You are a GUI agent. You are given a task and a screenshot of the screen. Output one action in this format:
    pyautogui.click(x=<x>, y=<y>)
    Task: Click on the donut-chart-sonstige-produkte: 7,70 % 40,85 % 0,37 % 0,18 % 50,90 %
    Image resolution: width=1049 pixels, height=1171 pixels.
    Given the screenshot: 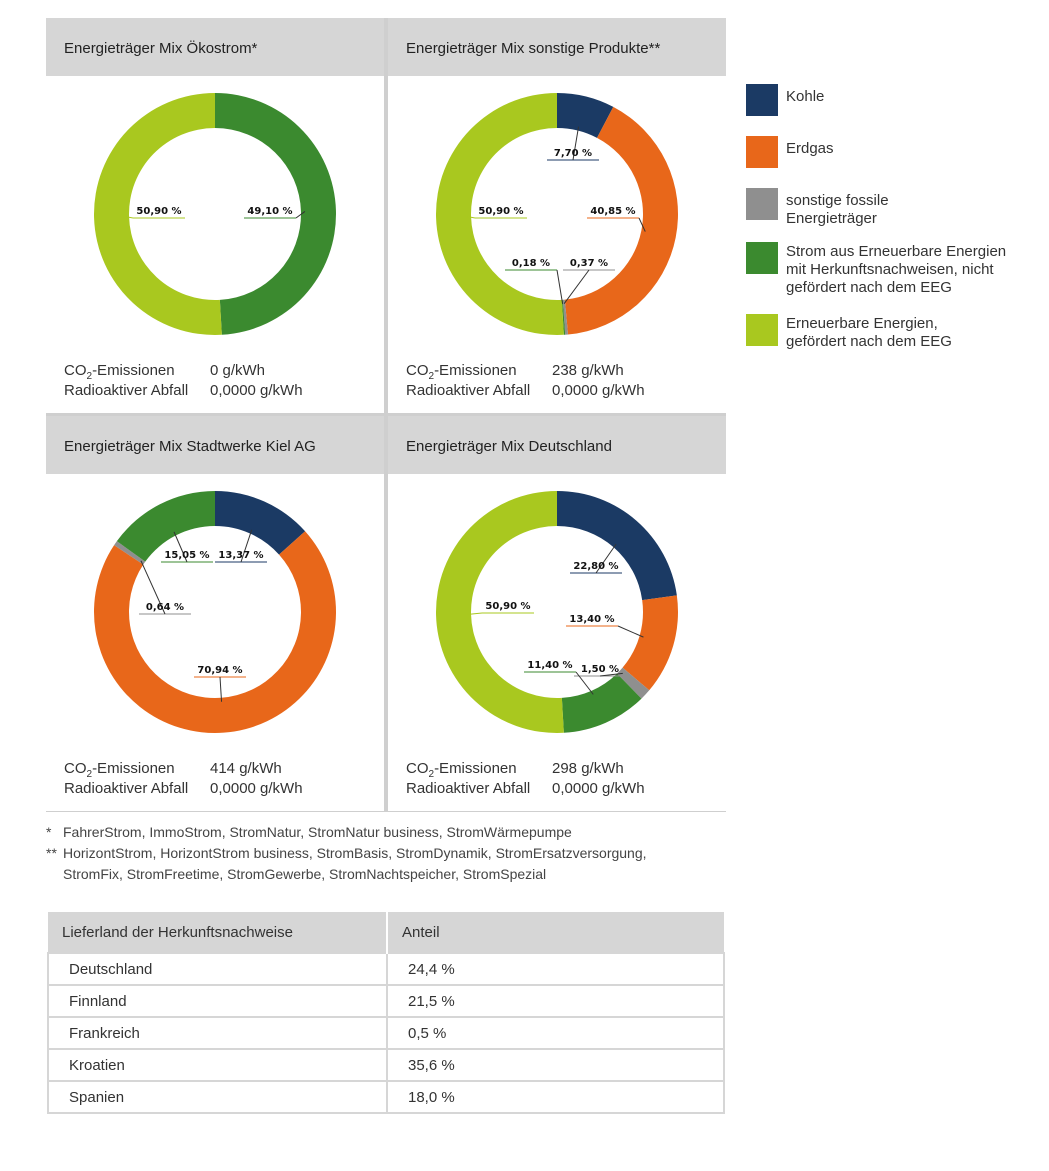 What is the action you would take?
    pyautogui.click(x=556, y=214)
    